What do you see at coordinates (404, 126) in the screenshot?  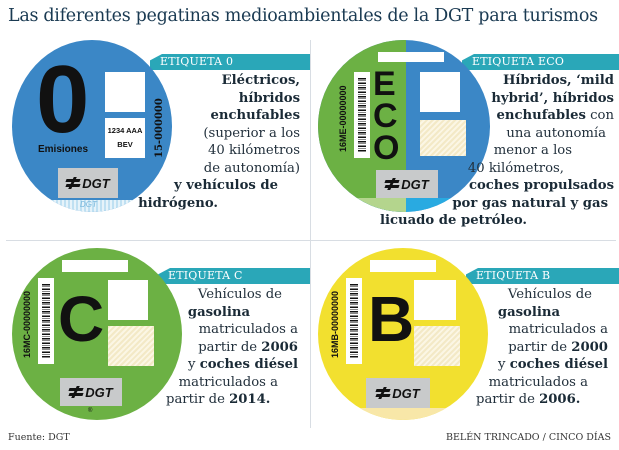 I see `sticker-eco: 16ME-00000000 E C O DGT` at bounding box center [404, 126].